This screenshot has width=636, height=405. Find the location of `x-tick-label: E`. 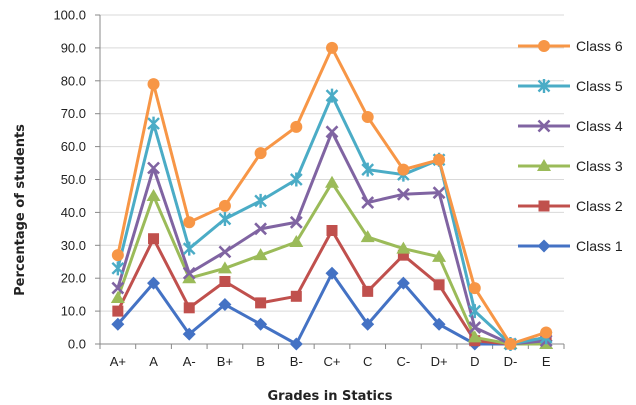

x-tick-label: E is located at coordinates (546, 361).